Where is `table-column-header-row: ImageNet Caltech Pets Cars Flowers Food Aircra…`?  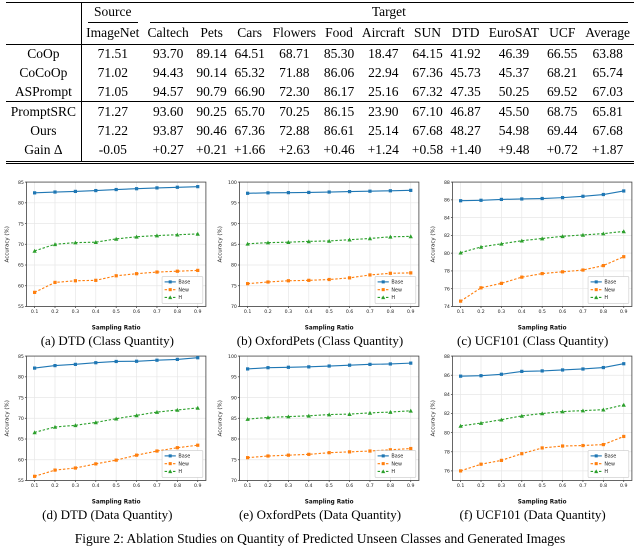 table-column-header-row: ImageNet Caltech Pets Cars Flowers Food Aircra… is located at coordinates (320, 34).